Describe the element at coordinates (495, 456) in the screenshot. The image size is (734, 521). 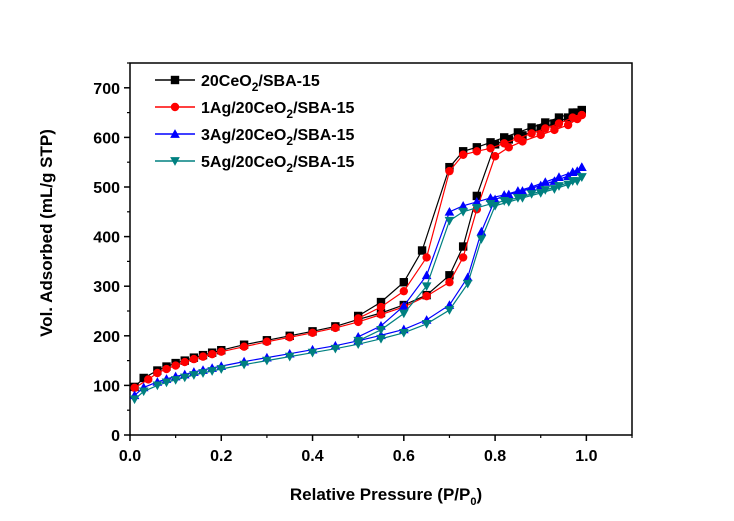
I see `x-tick-label: 0.8` at that location.